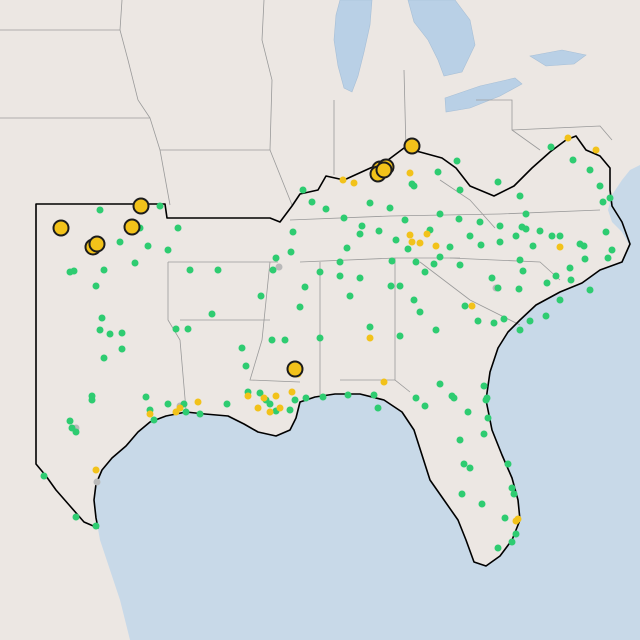  What do you see at coordinates (279, 267) in the screenshot?
I see `gray-location-marker` at bounding box center [279, 267].